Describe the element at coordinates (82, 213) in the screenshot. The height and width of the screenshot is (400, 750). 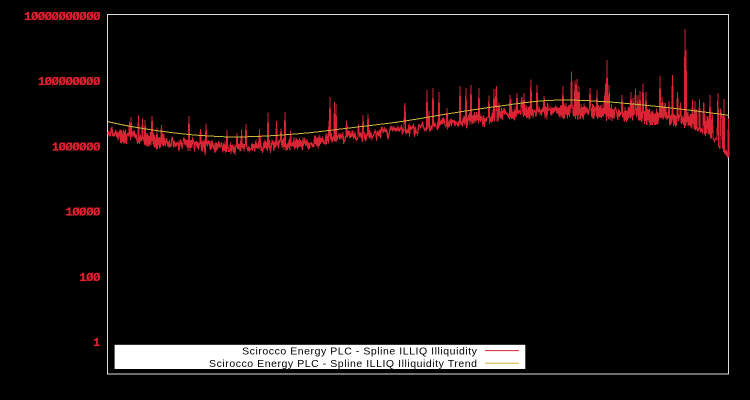
I see `svg-text: 1ØØØØ` at that location.